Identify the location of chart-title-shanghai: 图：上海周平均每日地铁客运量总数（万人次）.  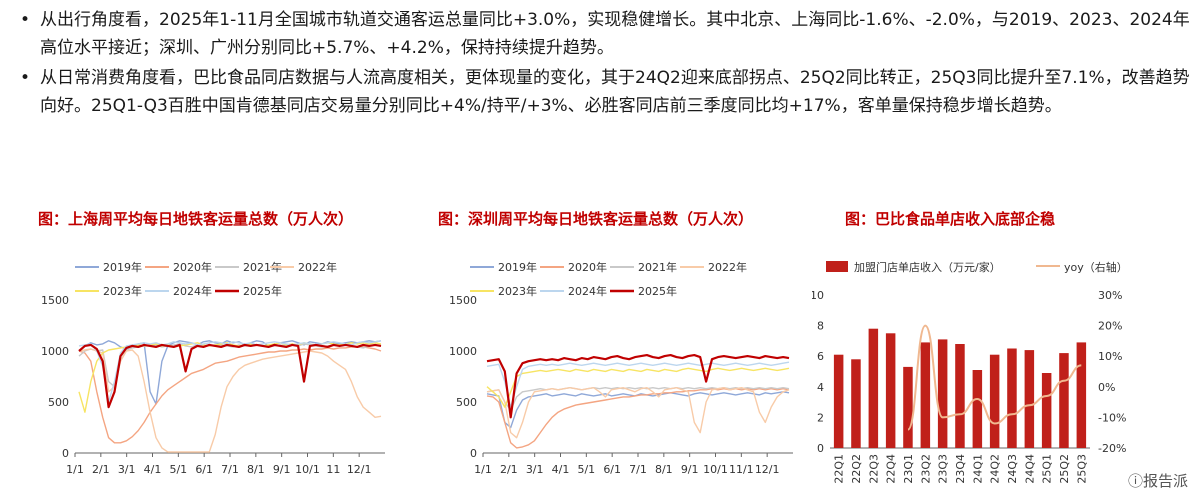
(196, 219).